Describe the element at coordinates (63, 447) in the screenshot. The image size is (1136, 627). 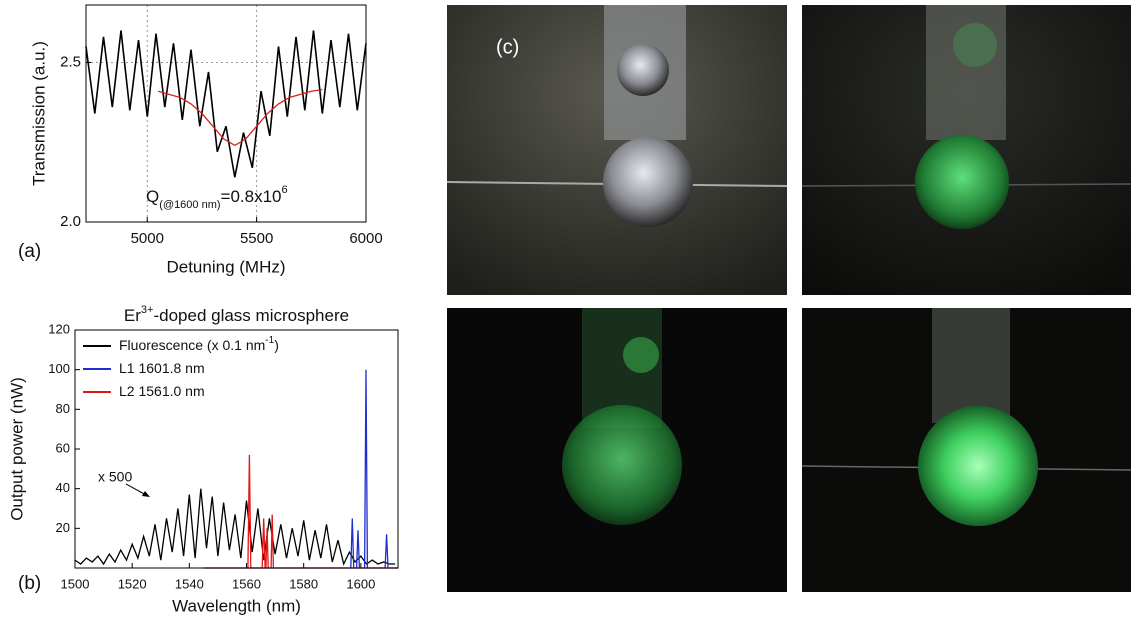
I see `y-tick-label: 60` at that location.